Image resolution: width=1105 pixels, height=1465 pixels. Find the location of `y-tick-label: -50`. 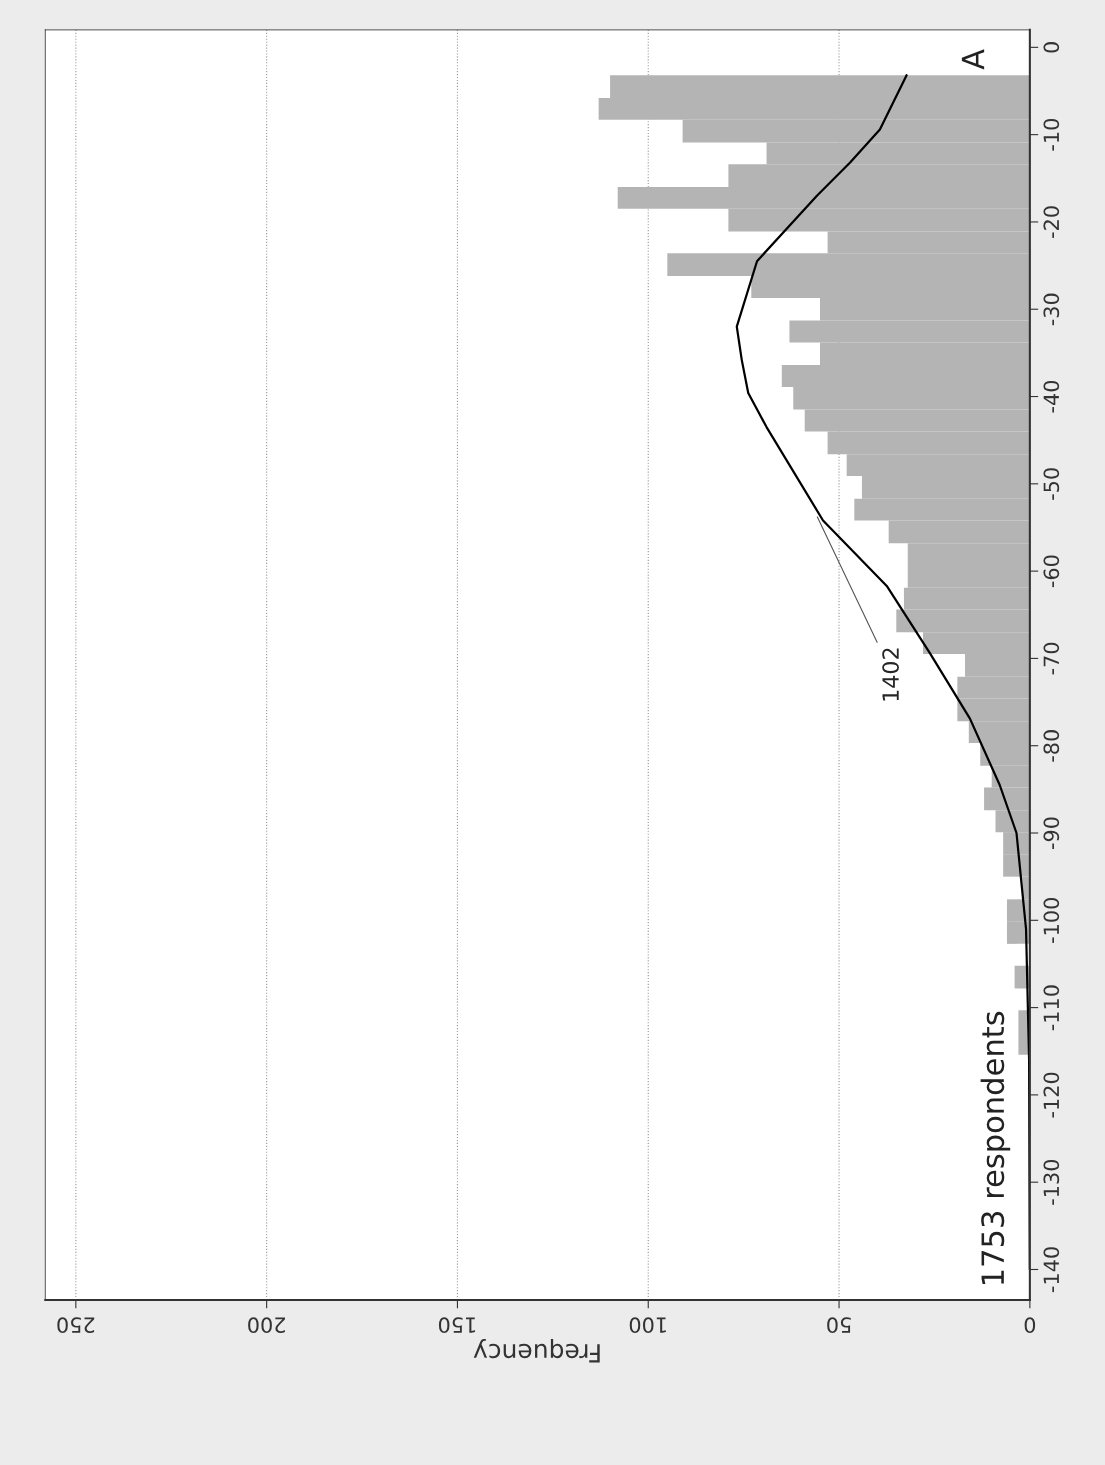

y-tick-label: -50 is located at coordinates (1051, 484).